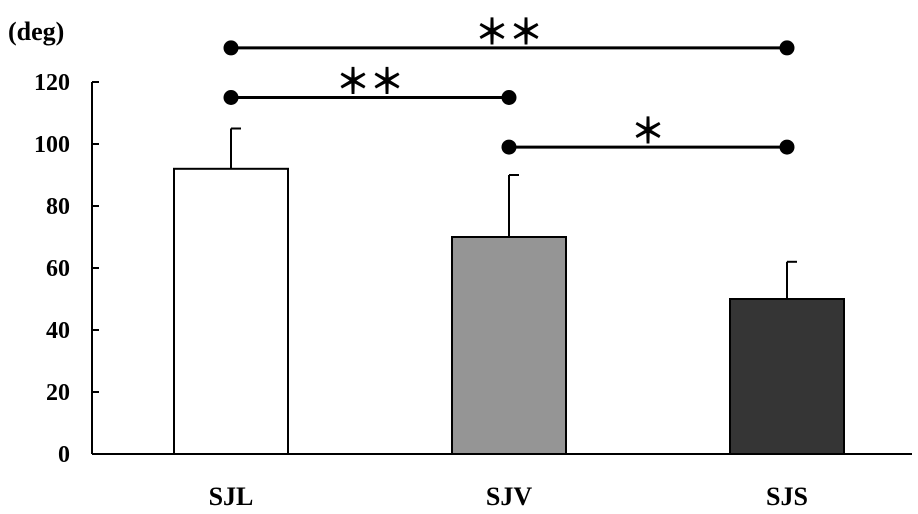 Image resolution: width=918 pixels, height=514 pixels. What do you see at coordinates (648, 132) in the screenshot?
I see `significance-label: ＊` at bounding box center [648, 132].